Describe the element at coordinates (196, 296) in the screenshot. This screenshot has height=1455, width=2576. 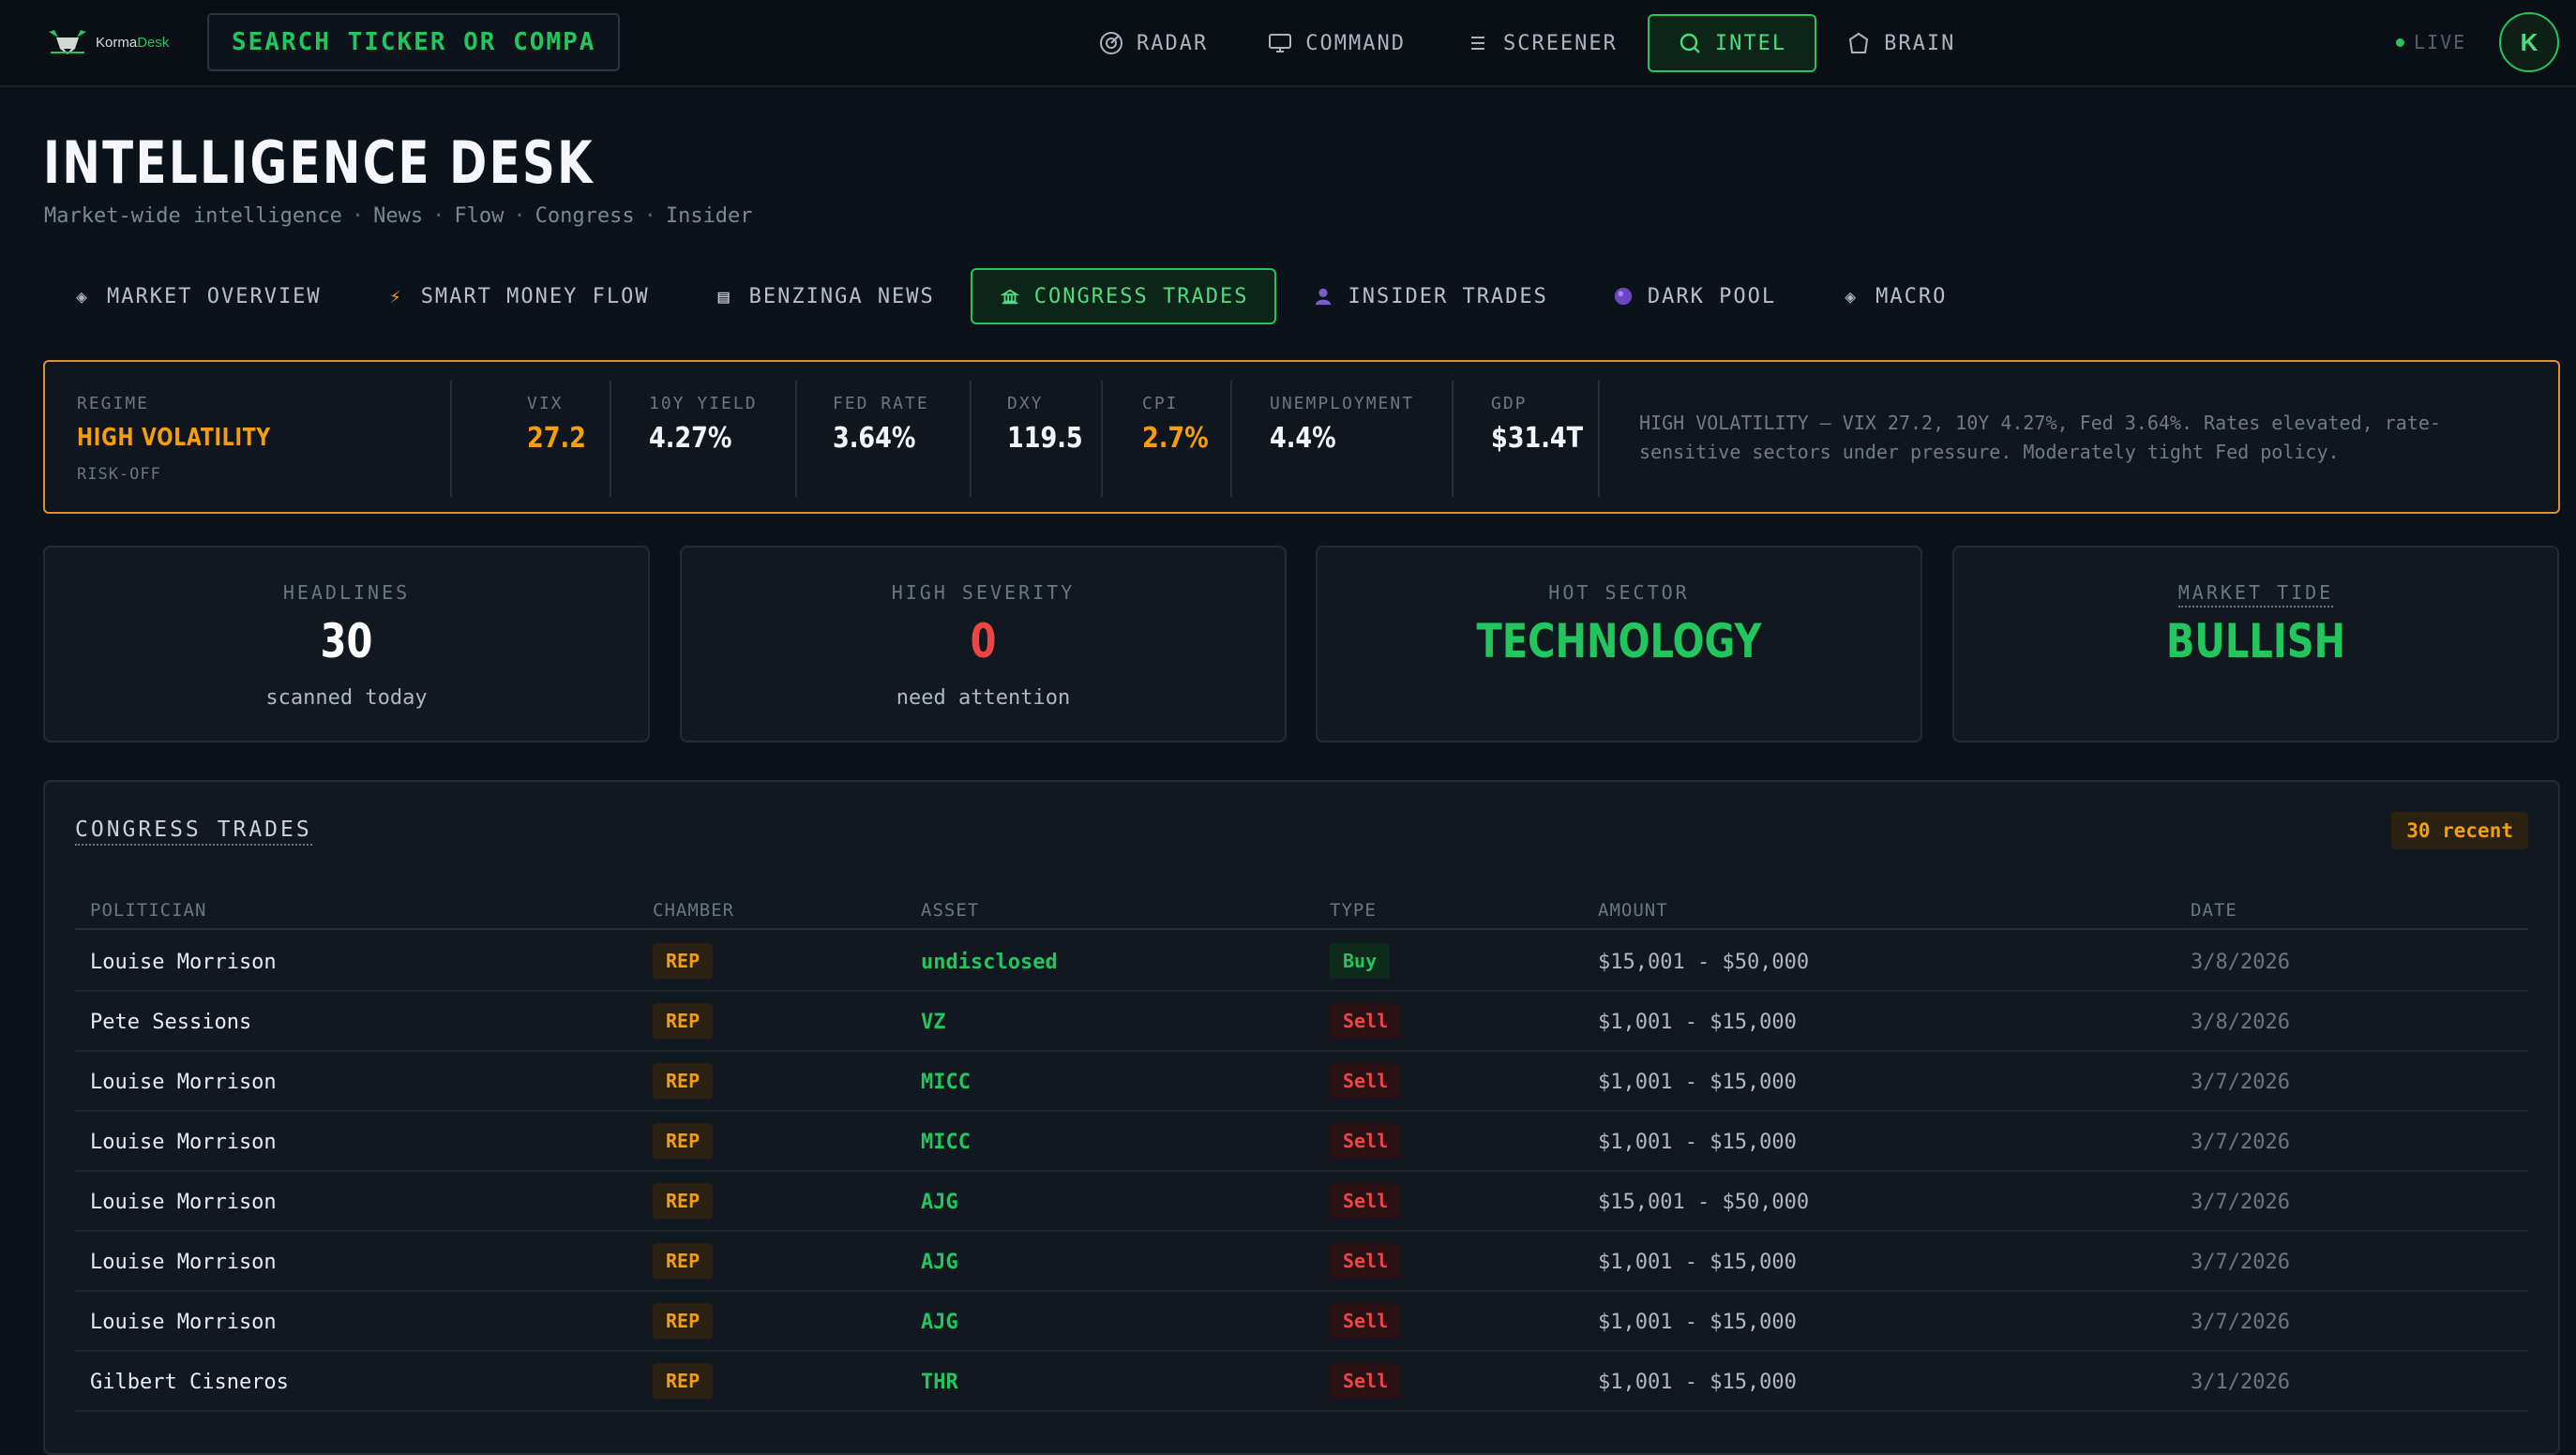
I see `tab-market-overview: ◈ MARKET OVERVIEW` at that location.